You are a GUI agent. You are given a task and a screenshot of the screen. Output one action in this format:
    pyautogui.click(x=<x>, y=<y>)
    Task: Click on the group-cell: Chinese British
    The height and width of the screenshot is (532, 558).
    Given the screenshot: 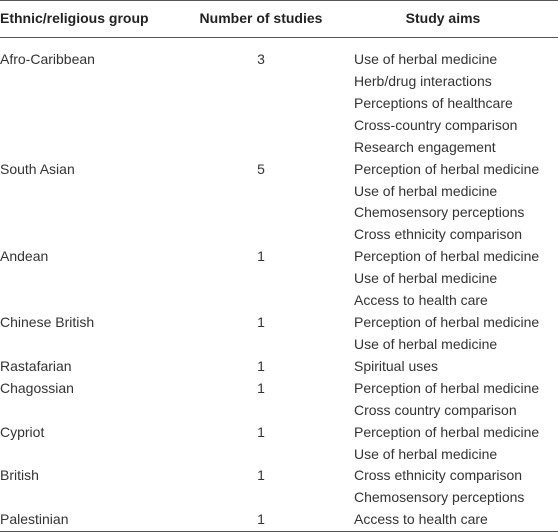 What is the action you would take?
    pyautogui.click(x=47, y=322)
    